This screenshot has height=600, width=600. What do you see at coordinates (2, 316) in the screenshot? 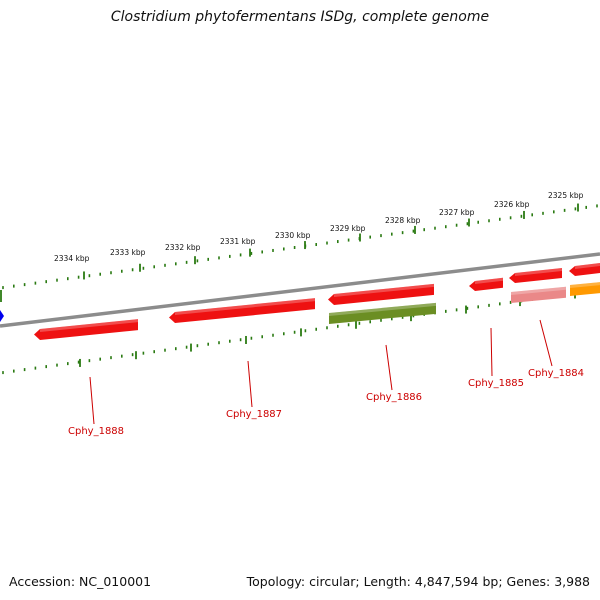
I see `position-marker-icon` at bounding box center [2, 316].